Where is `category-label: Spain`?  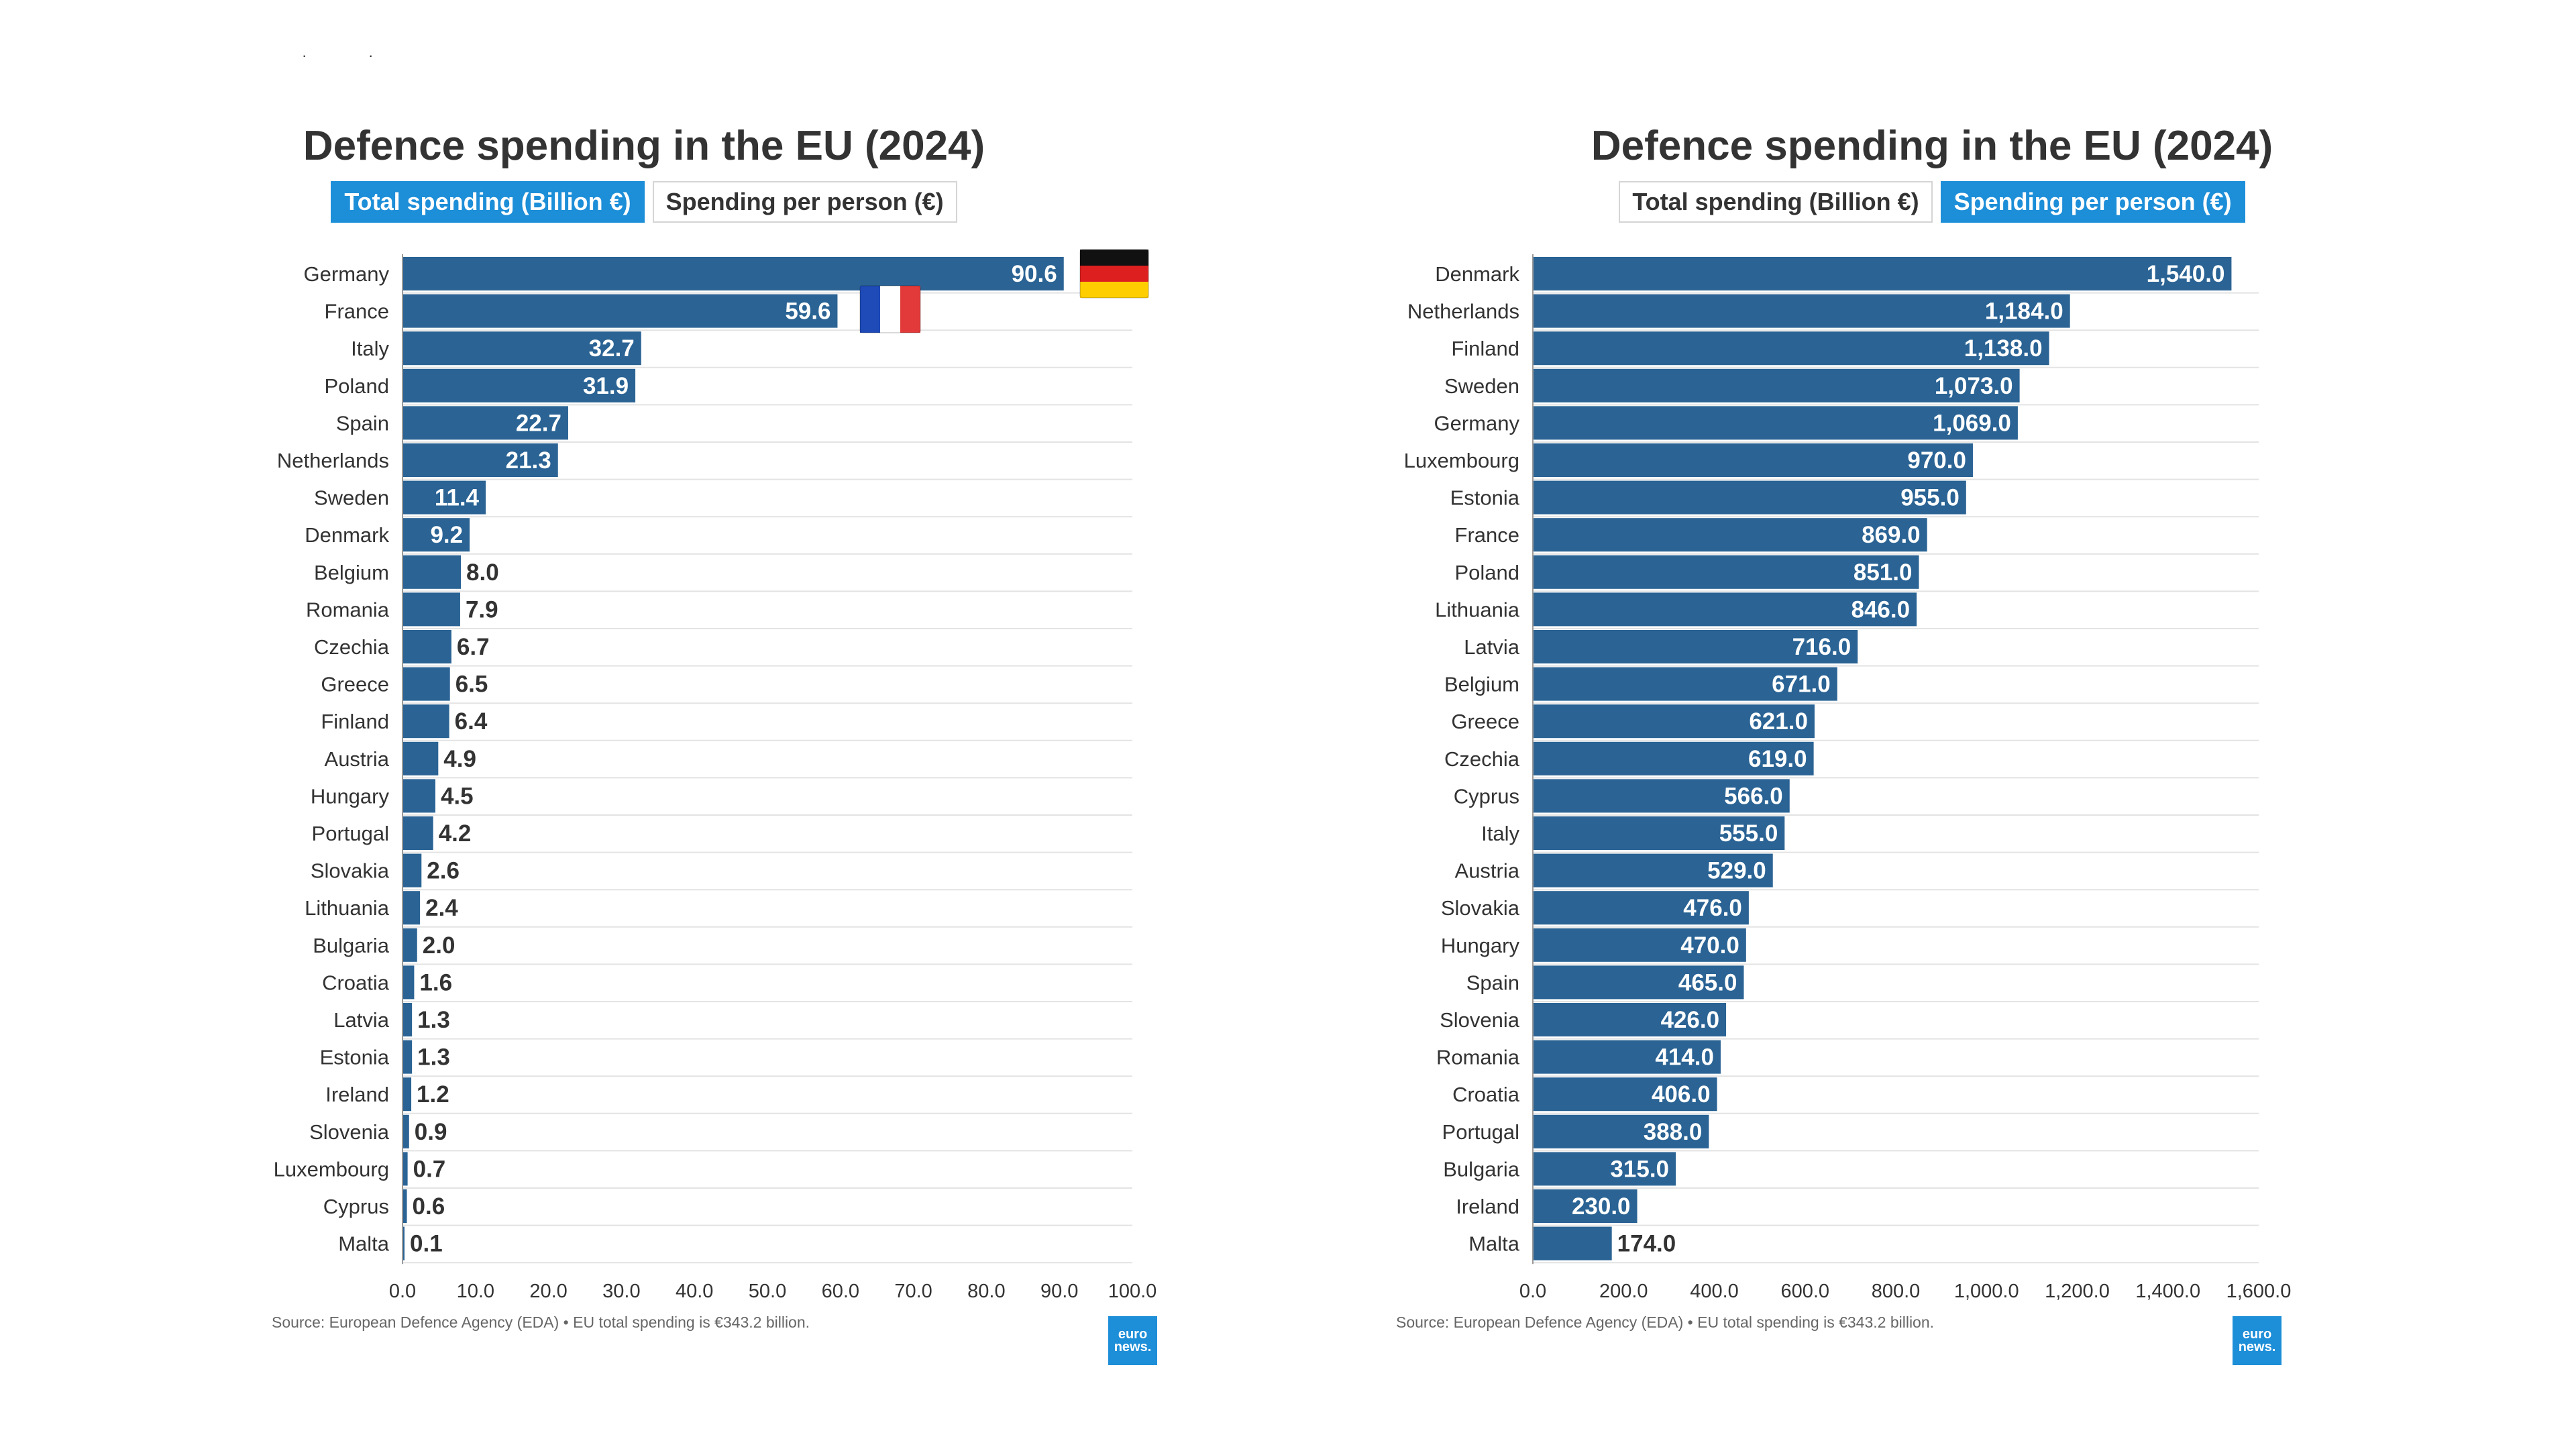
category-label: Spain is located at coordinates (1492, 982).